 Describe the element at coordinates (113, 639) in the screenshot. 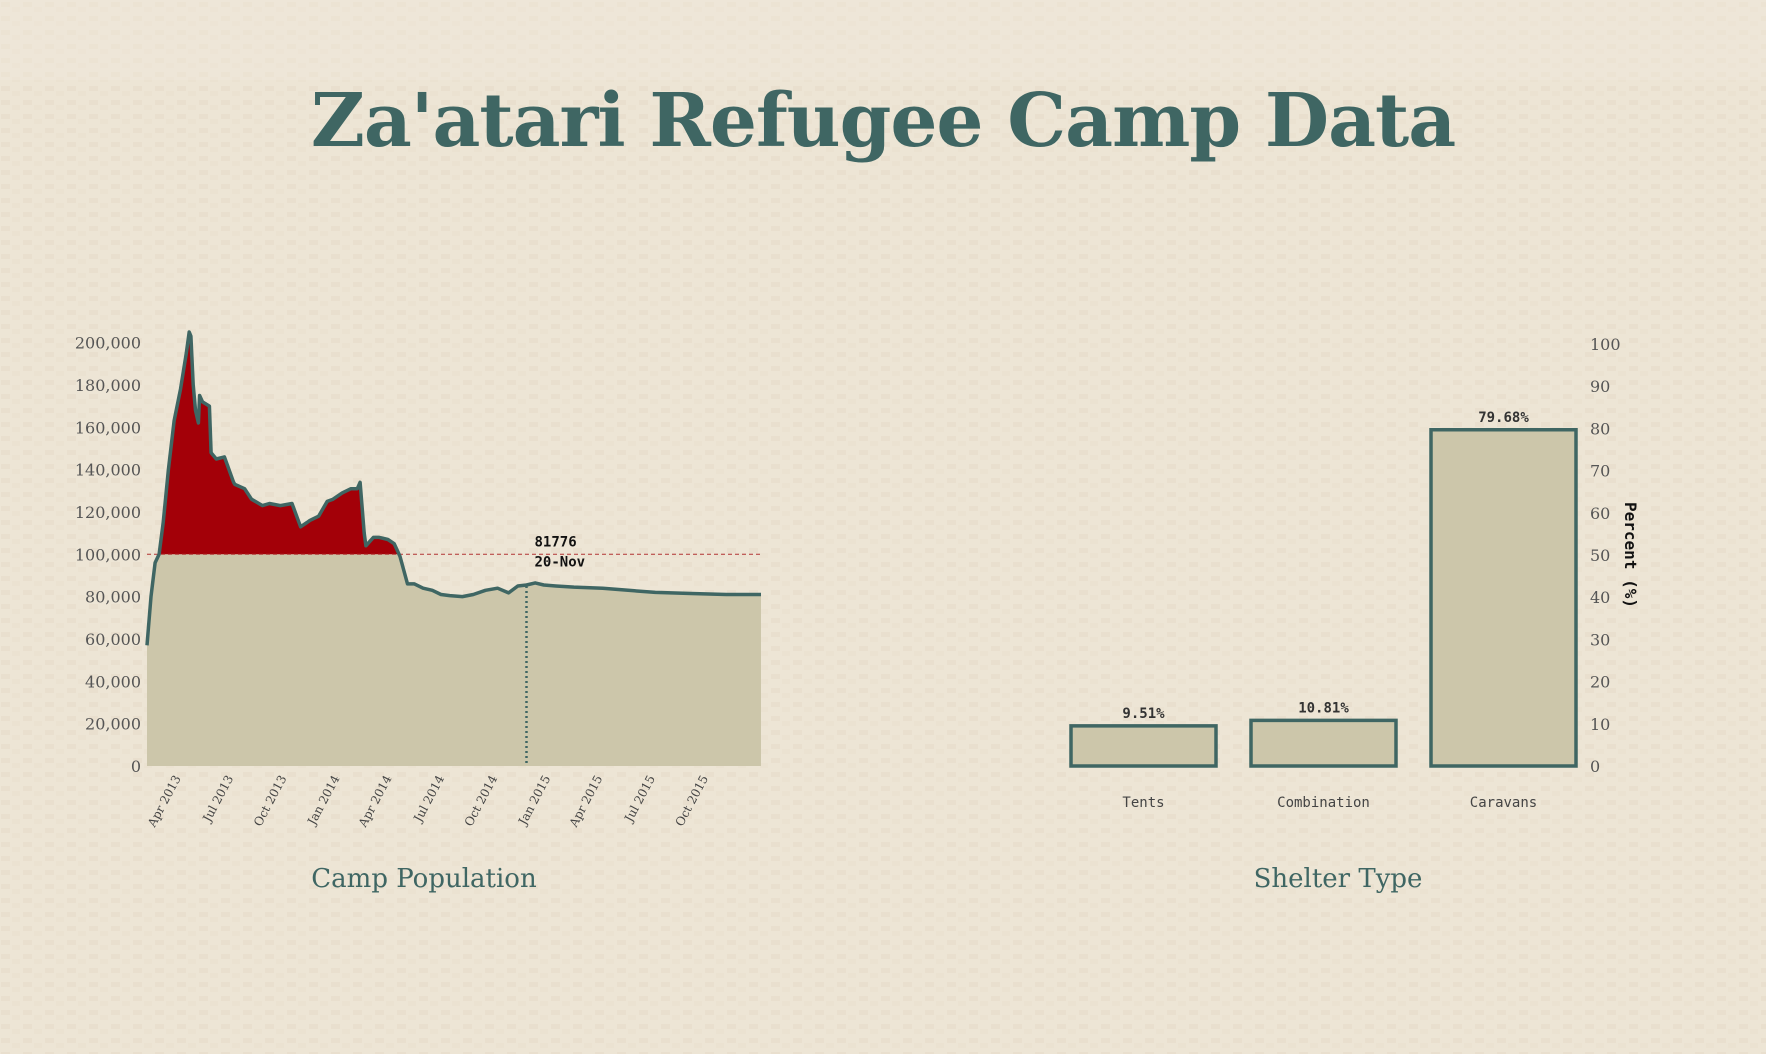

I see `population-y-tick: 60,000` at that location.